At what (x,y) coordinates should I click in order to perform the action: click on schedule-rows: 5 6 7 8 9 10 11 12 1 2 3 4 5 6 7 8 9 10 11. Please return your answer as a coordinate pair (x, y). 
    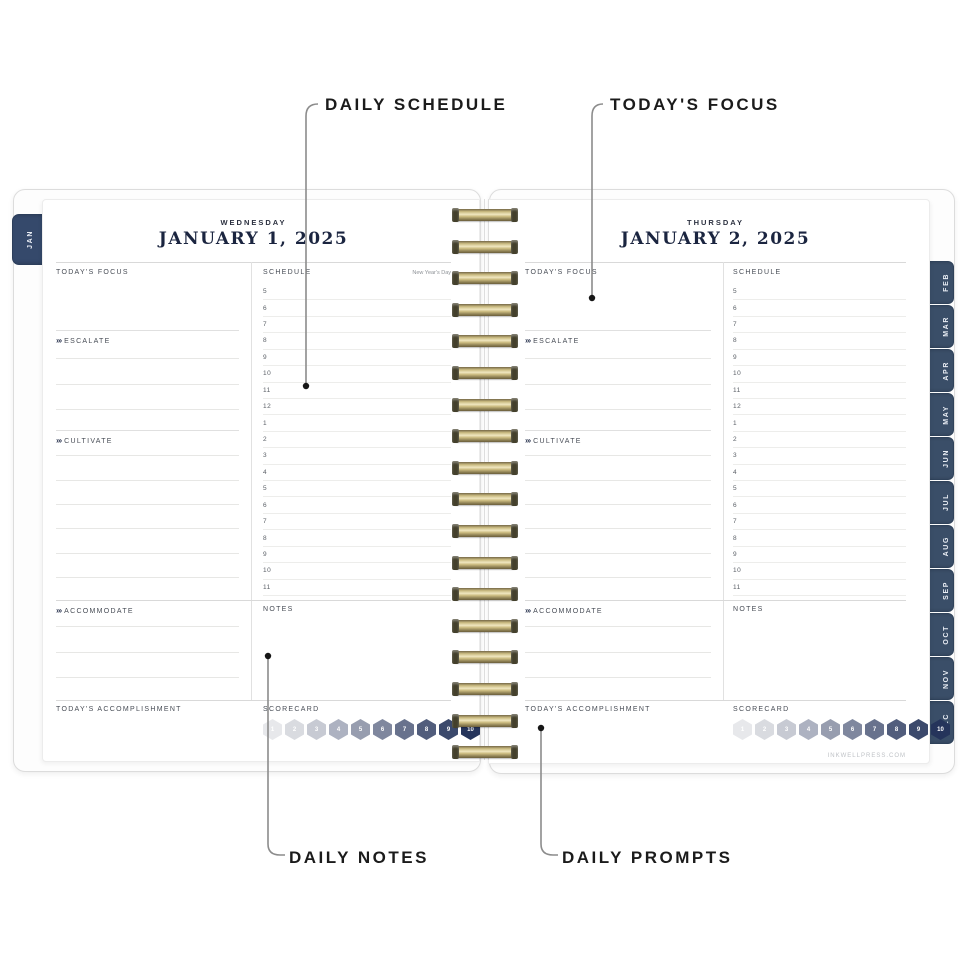
    Looking at the image, I should click on (819, 440).